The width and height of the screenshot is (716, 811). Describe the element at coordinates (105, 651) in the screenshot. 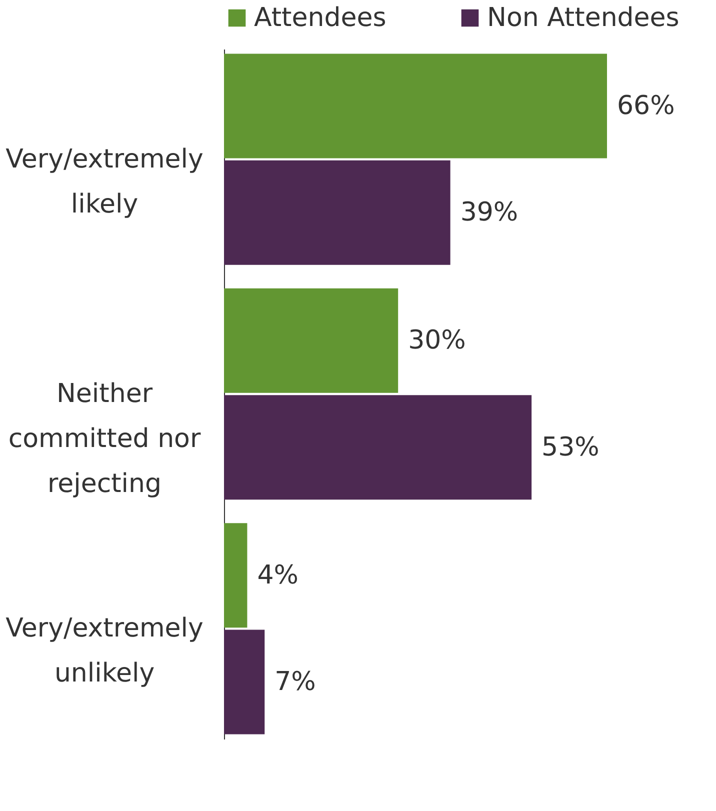

I see `y-tick-label: Very/extremely unlikely` at that location.